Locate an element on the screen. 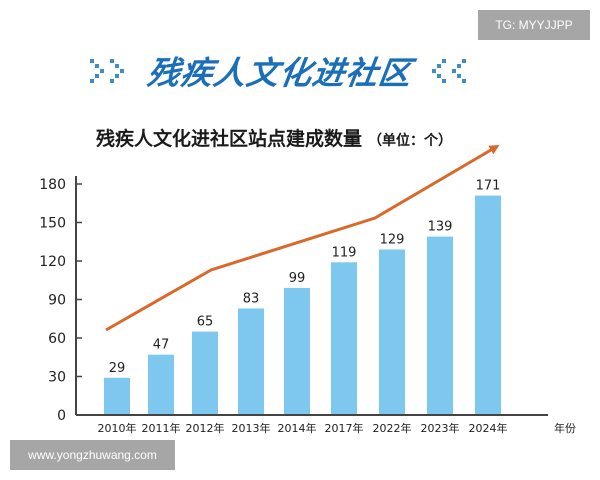  bar-value-label: 171 is located at coordinates (488, 186).